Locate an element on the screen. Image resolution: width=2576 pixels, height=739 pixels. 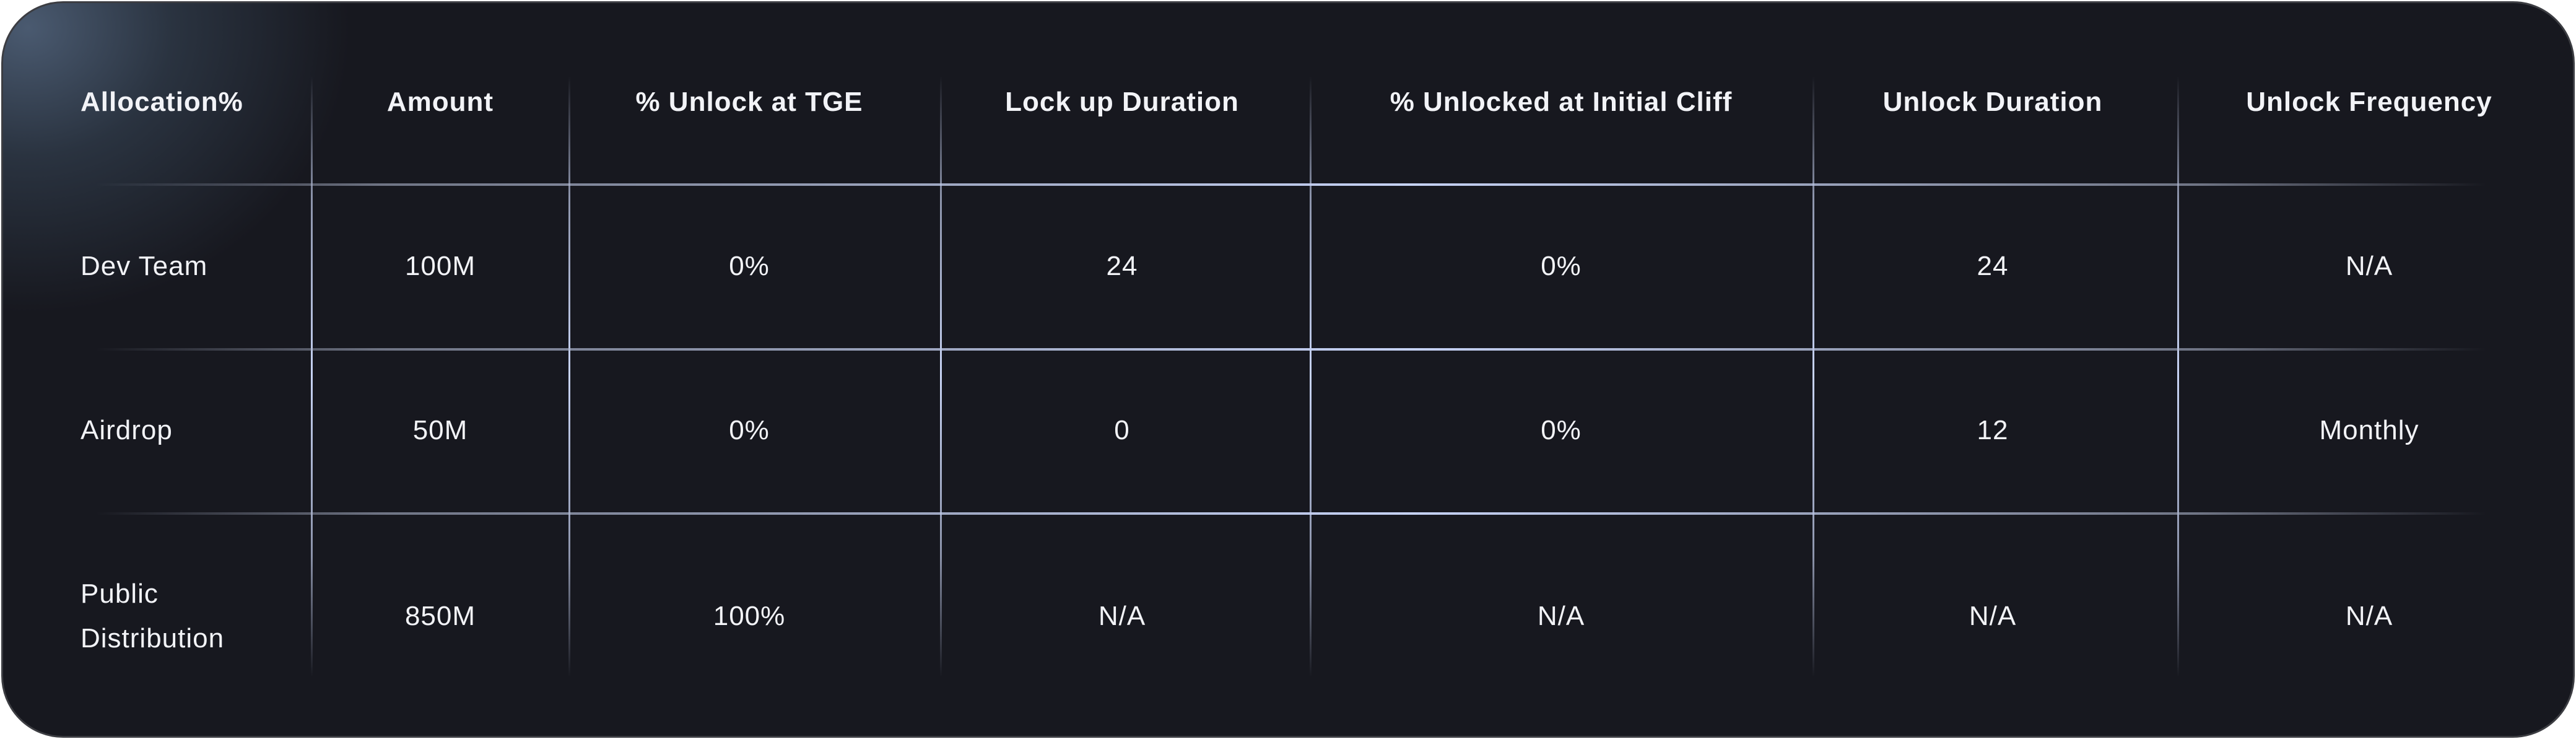
column-header-unlock-frequency: Unlock Frequency is located at coordinates (2369, 102).